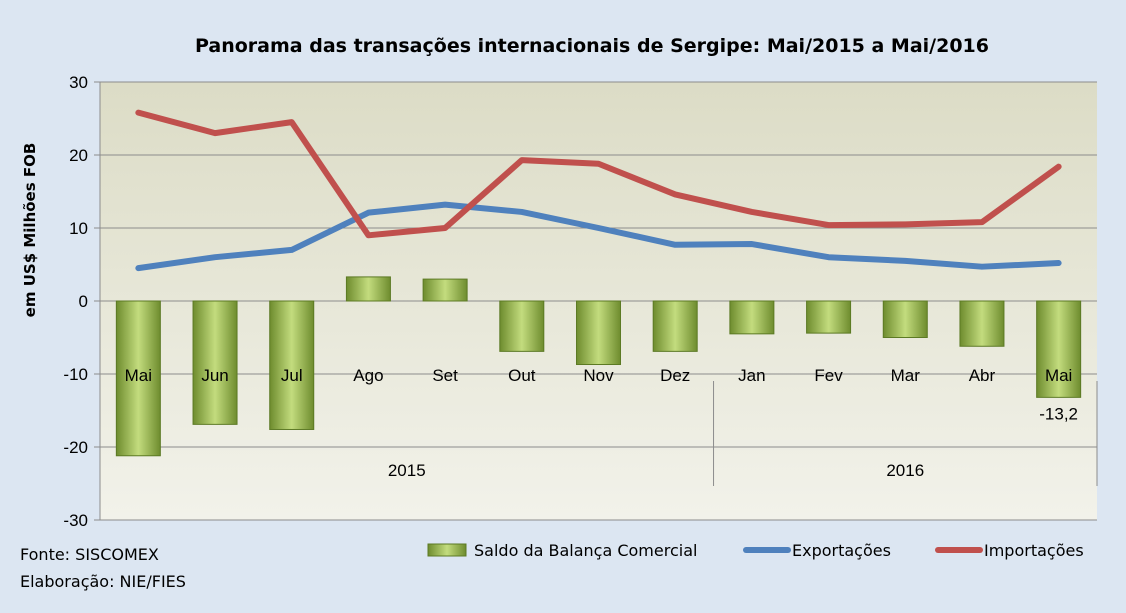 This screenshot has width=1126, height=613. Describe the element at coordinates (214, 375) in the screenshot. I see `category-label: Jun` at that location.